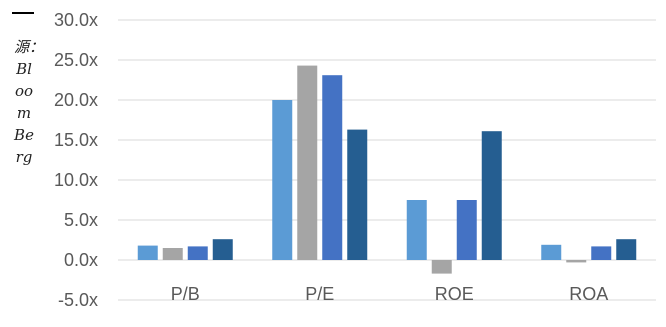  Describe the element at coordinates (81, 260) in the screenshot. I see `y-tick-label: 0.0x` at that location.